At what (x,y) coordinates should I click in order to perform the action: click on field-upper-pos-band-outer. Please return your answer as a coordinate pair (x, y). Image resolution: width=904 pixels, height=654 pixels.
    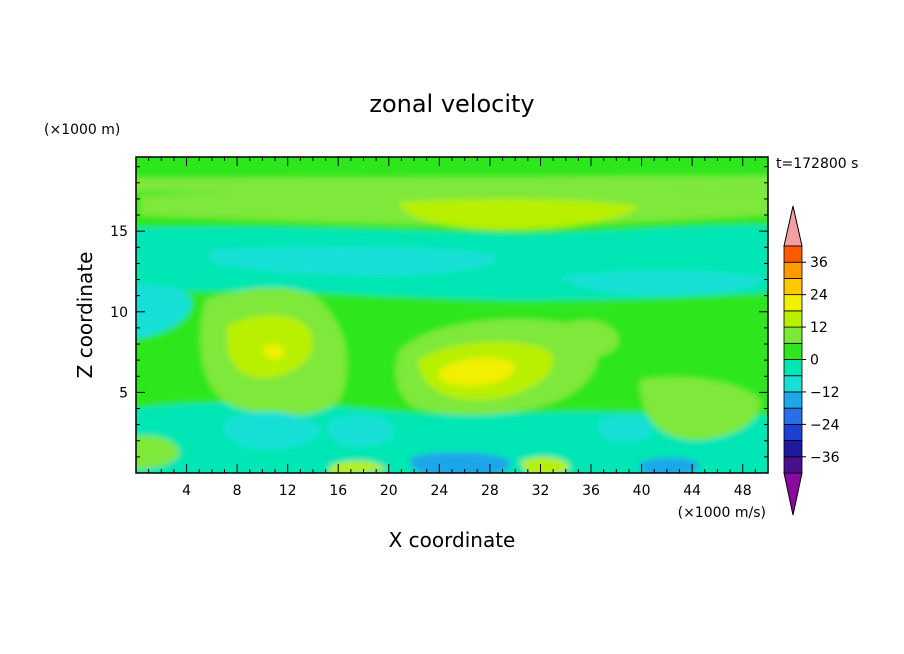
    Looking at the image, I should click on (452, 184).